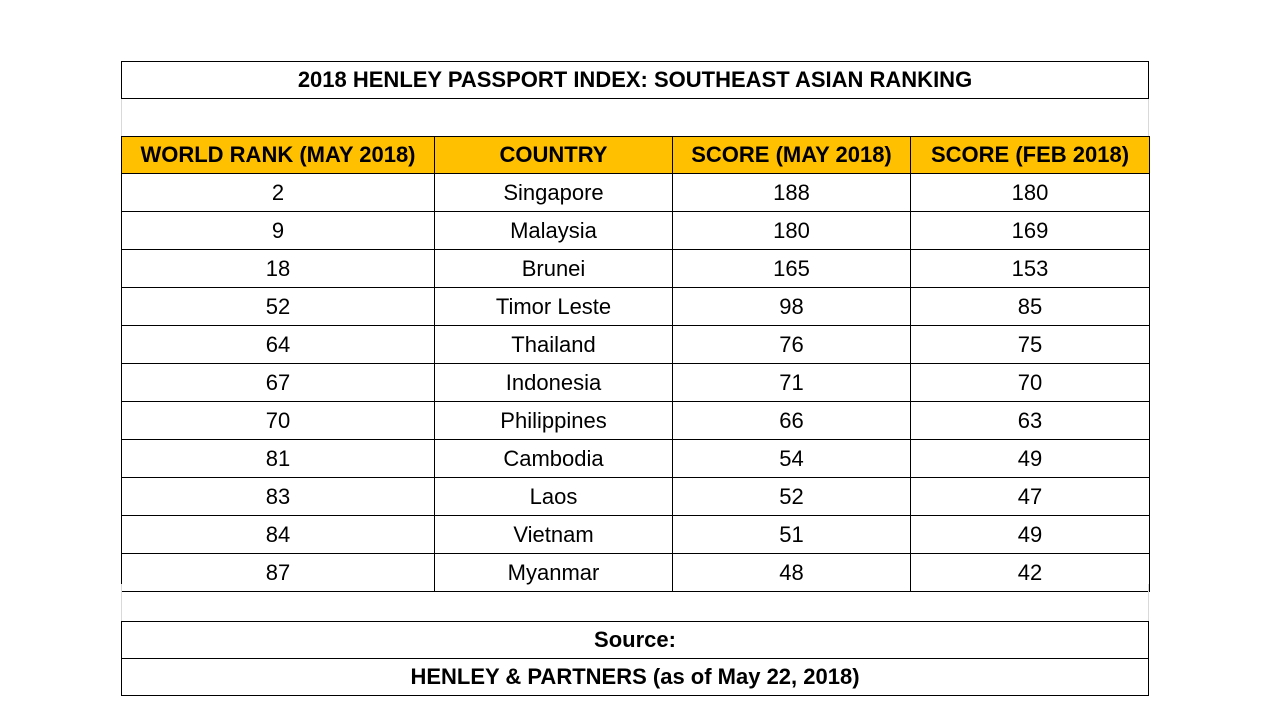 The image size is (1280, 720). I want to click on table-row: 9 Malaysia 180 169, so click(635, 230).